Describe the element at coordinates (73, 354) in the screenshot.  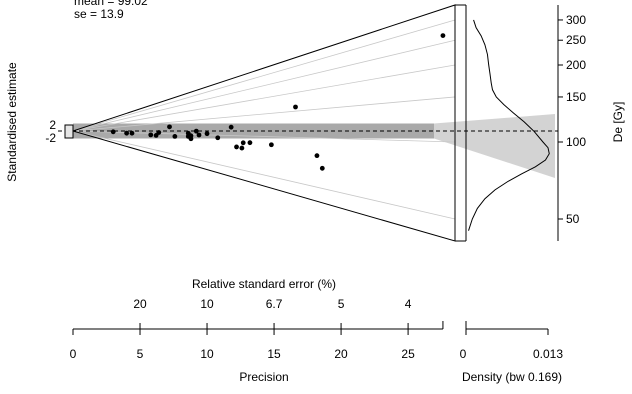
I see `x-tick-label-0: 0` at that location.